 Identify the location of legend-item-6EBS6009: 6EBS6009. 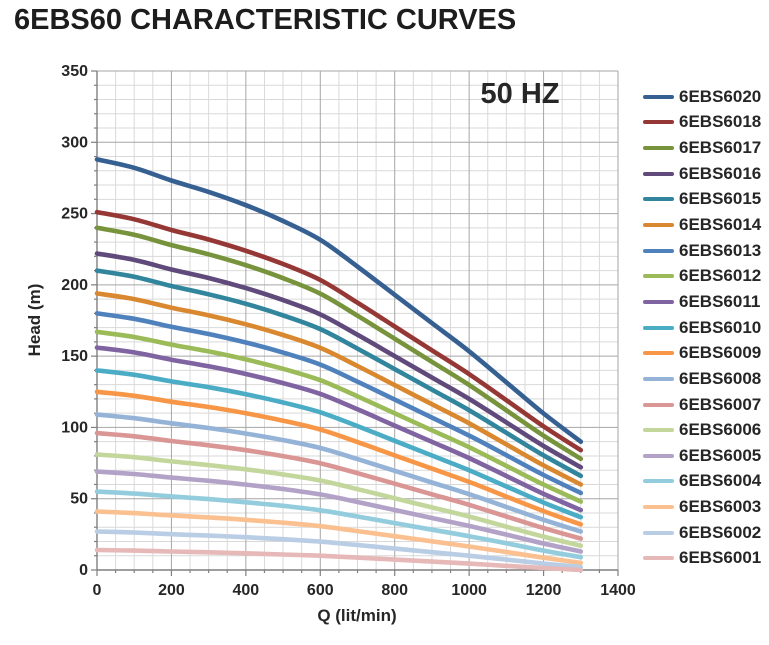
(702, 353).